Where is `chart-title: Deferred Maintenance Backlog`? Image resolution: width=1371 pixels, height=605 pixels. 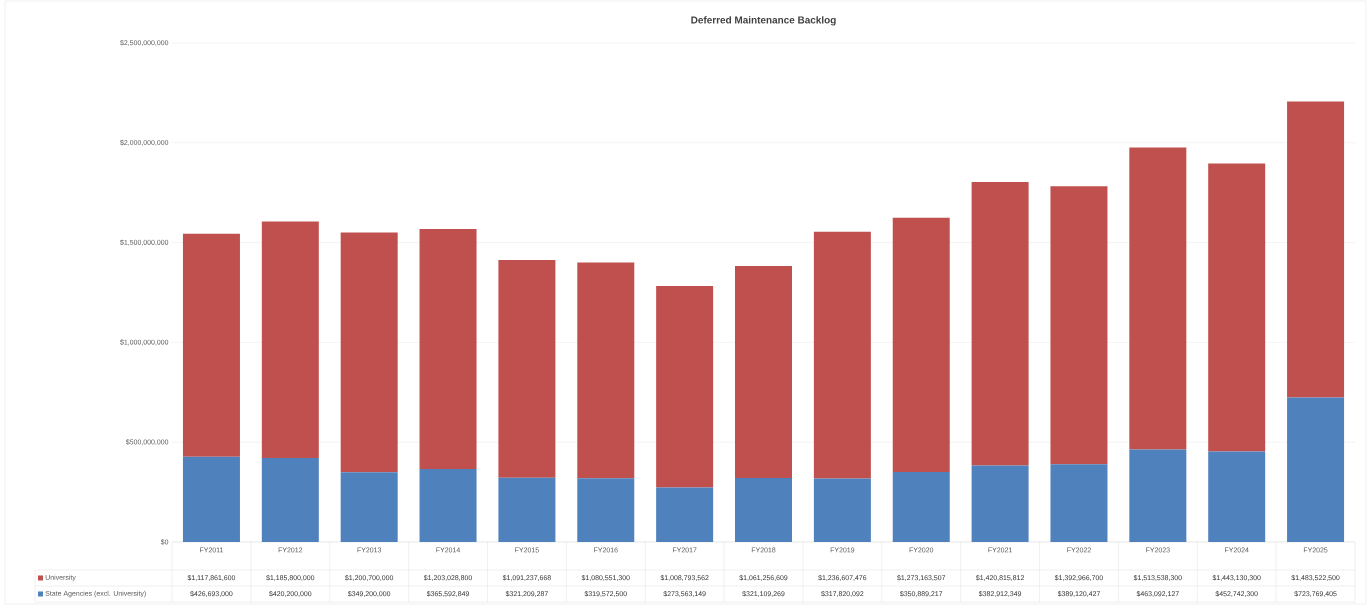 chart-title: Deferred Maintenance Backlog is located at coordinates (763, 21).